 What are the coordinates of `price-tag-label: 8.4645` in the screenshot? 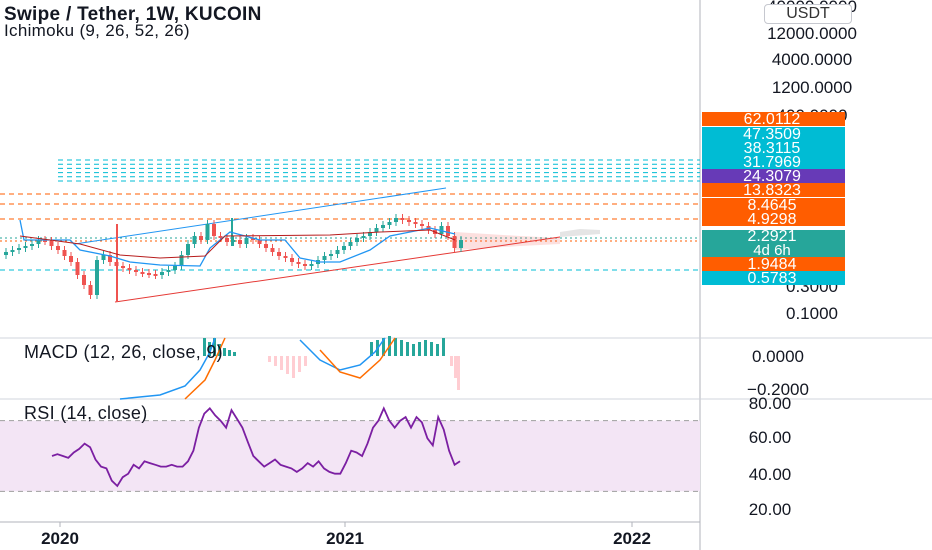 It's located at (772, 205).